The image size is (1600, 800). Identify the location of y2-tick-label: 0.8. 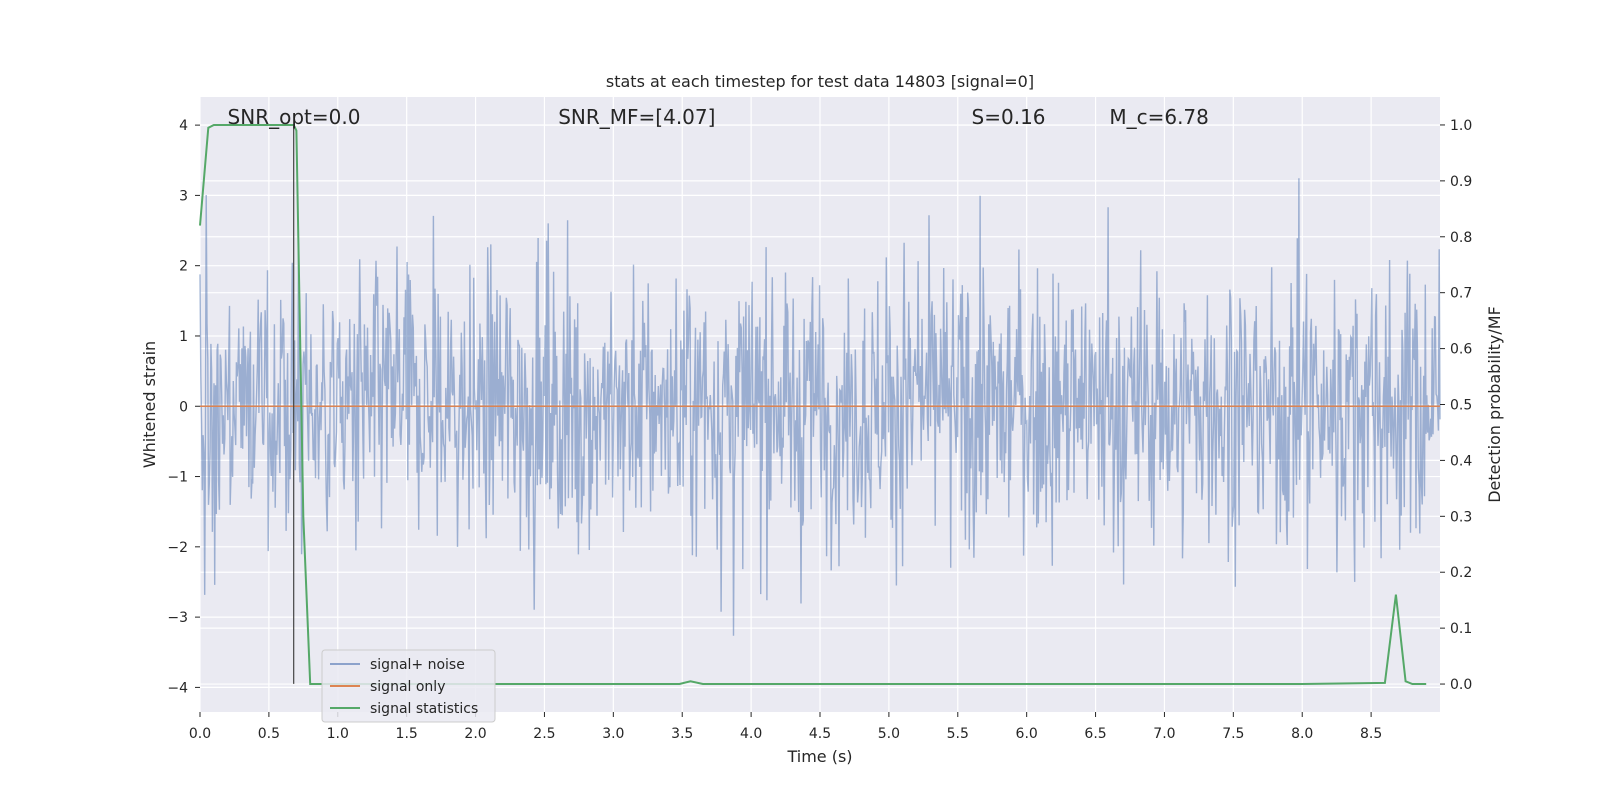
(1461, 238).